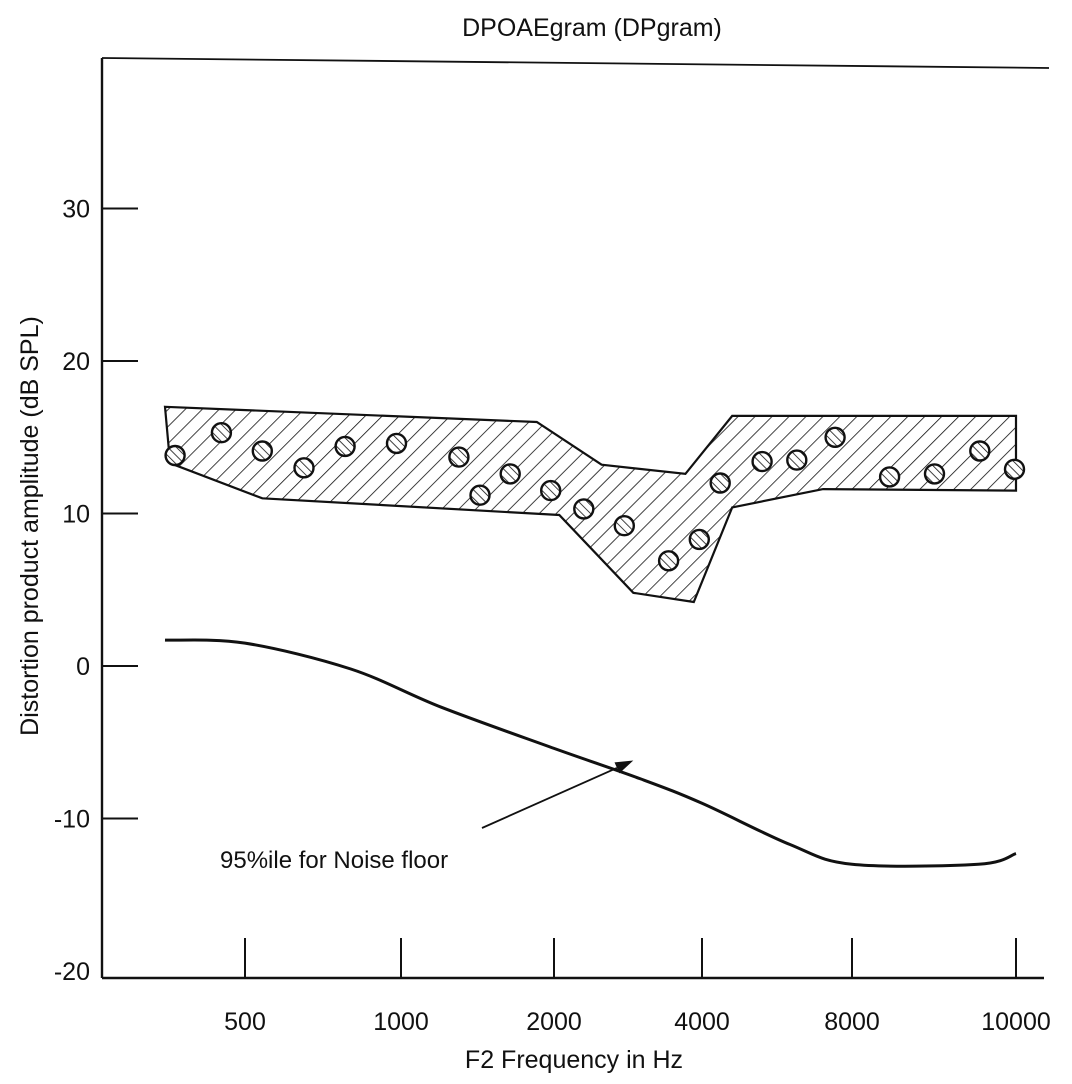  What do you see at coordinates (72, 820) in the screenshot?
I see `y-tick-label: -10` at bounding box center [72, 820].